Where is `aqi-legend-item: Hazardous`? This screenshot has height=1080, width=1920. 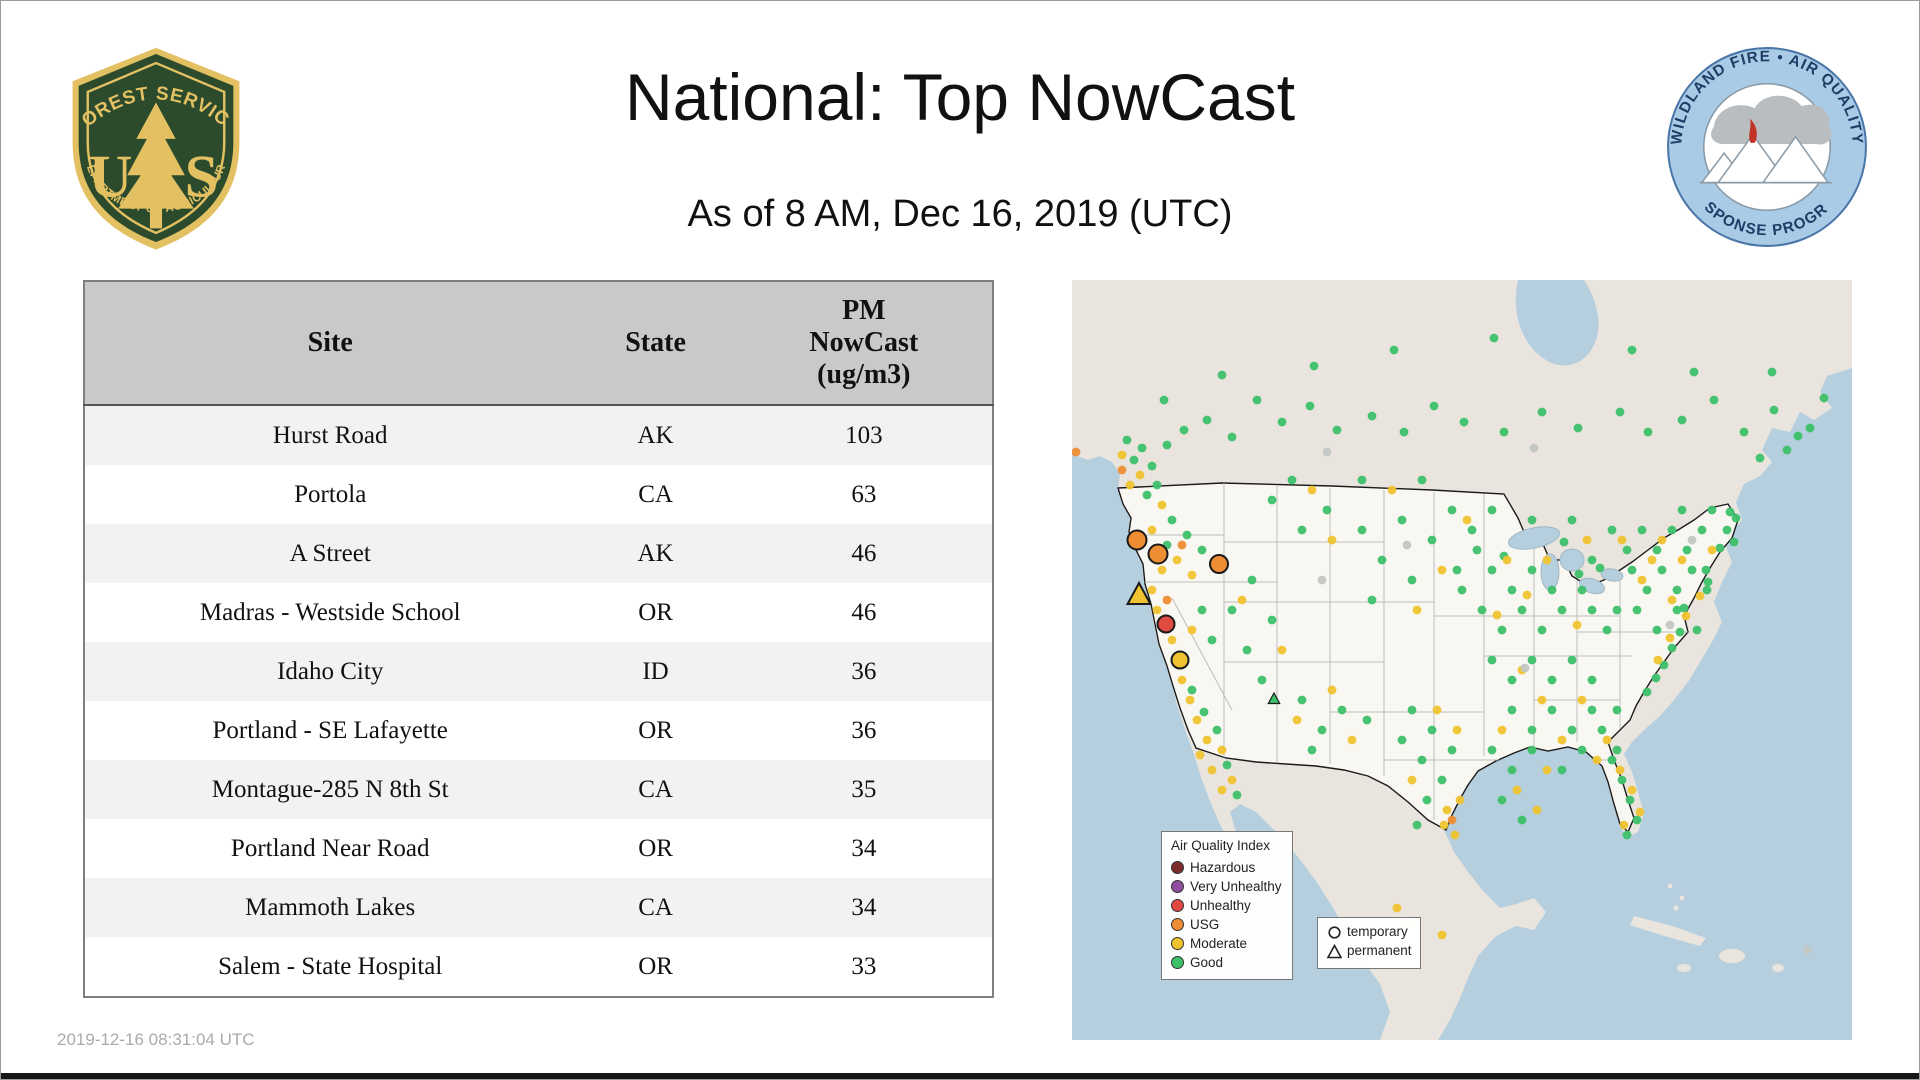
aqi-legend-item: Hazardous is located at coordinates (1227, 867).